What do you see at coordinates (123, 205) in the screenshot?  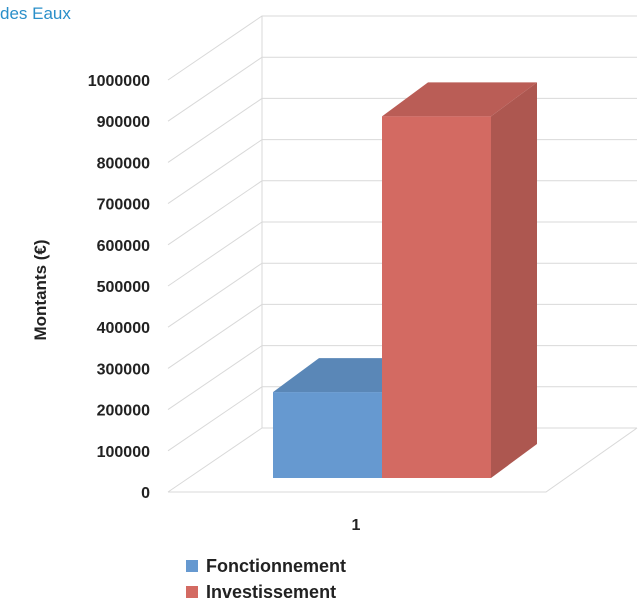 I see `y-tick-label: 700000` at bounding box center [123, 205].